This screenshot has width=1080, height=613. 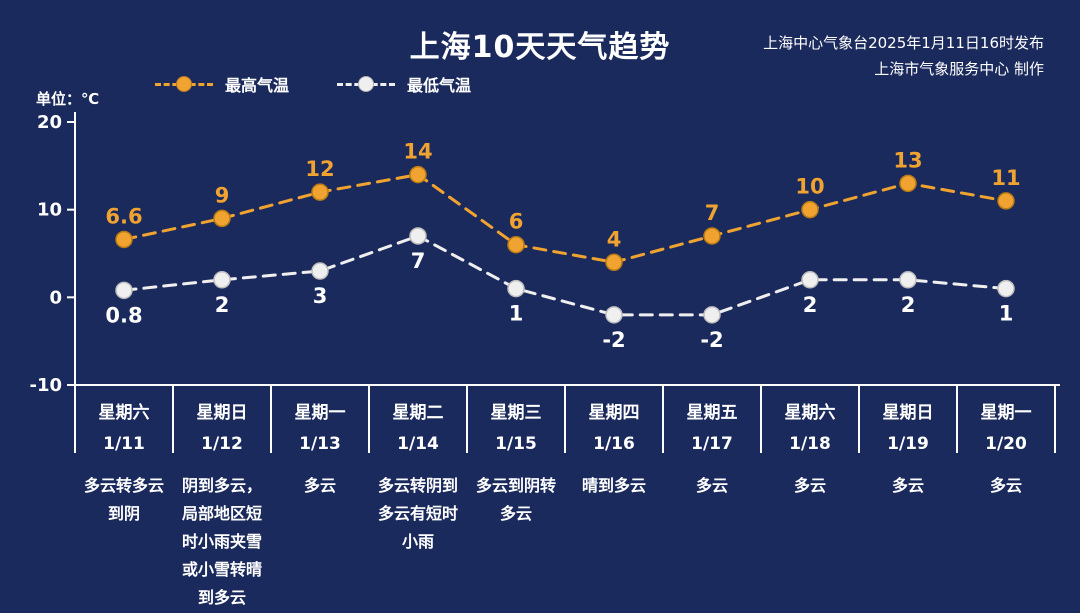 I want to click on high-temp-legend-marker-icon, so click(x=184, y=84).